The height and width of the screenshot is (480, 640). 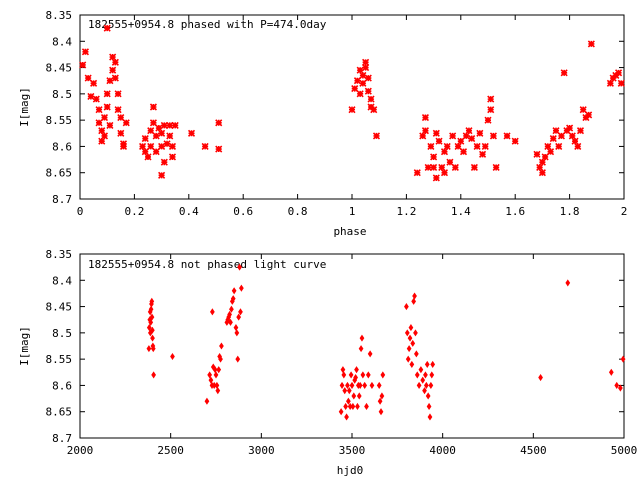 I want to click on x-tick-label: 1.2, so click(x=406, y=211).